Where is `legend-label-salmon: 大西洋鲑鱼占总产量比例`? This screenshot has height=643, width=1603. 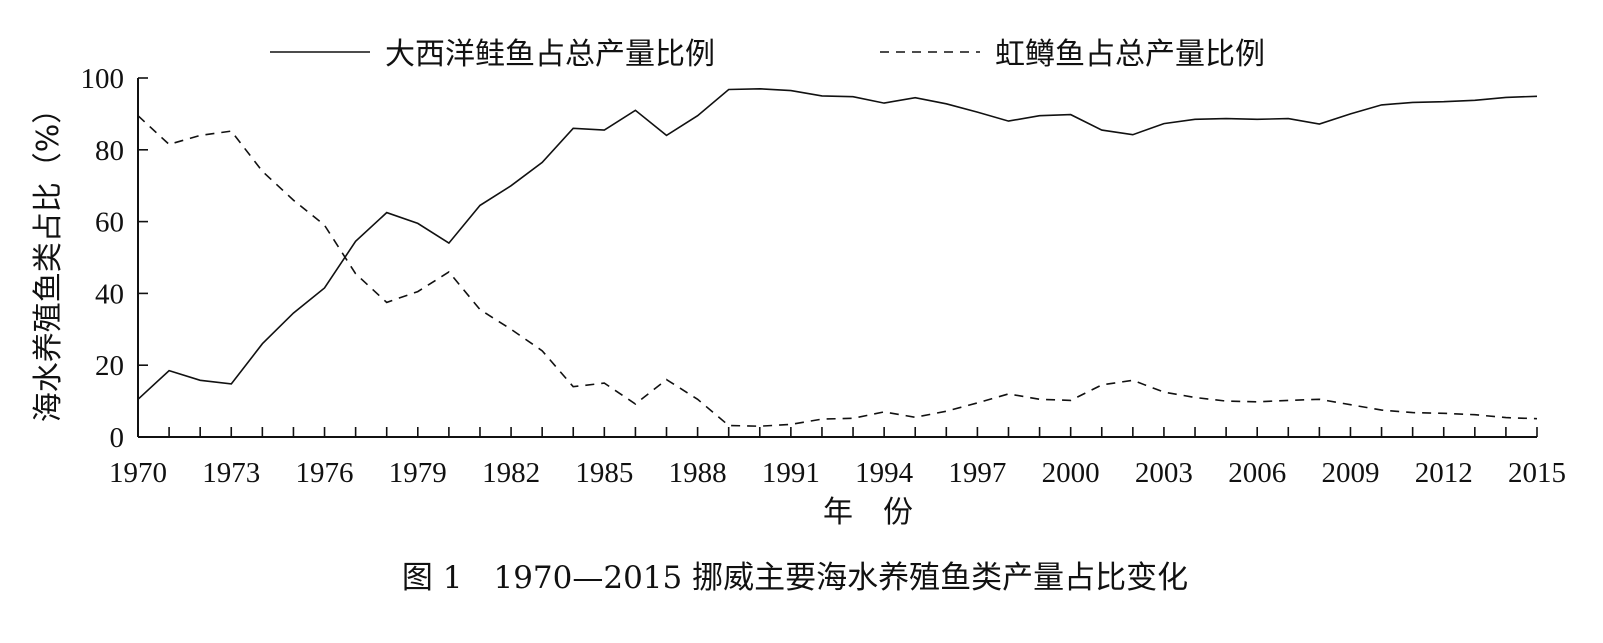 legend-label-salmon: 大西洋鲑鱼占总产量比例 is located at coordinates (550, 54).